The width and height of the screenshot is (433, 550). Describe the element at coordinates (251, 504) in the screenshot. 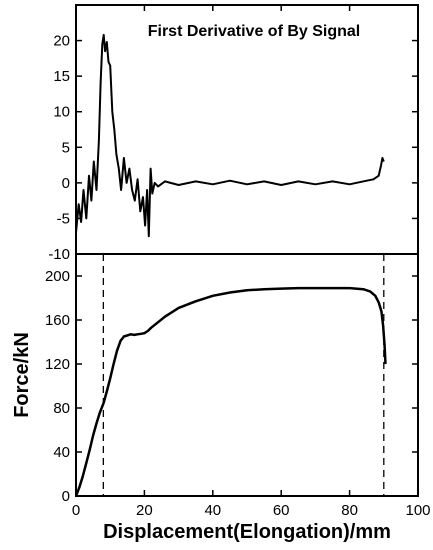

I see `bottom-x-axis: 0 20 40 60 80 100` at that location.